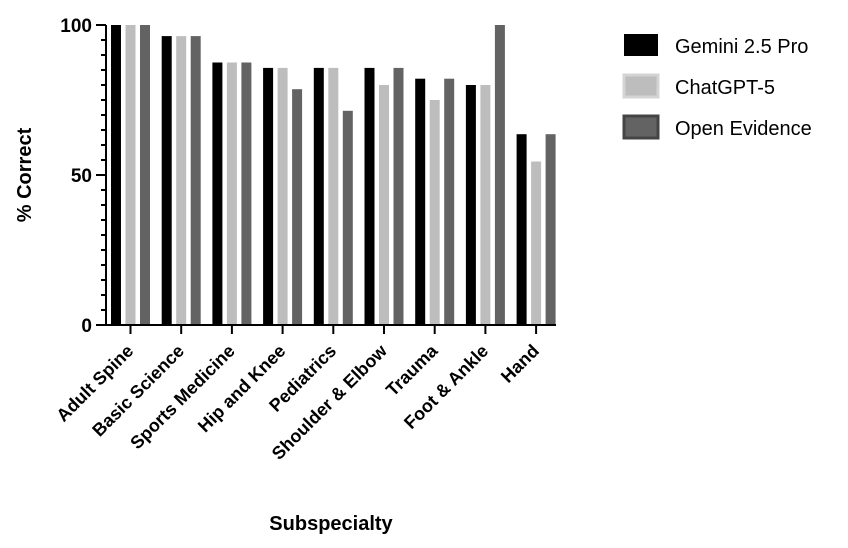  I want to click on y-axis-title: % Correct, so click(25, 174).